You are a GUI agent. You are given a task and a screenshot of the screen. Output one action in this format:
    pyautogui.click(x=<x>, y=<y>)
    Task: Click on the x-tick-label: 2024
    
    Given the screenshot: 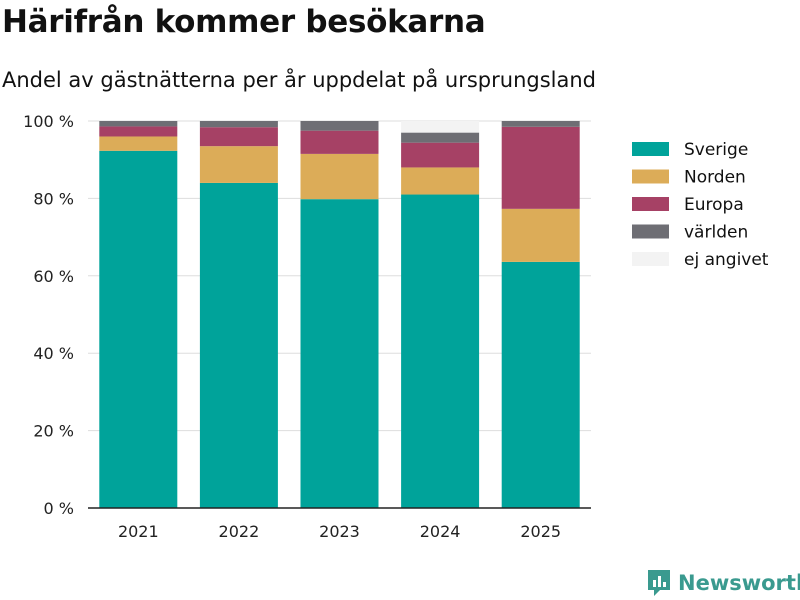 What is the action you would take?
    pyautogui.click(x=440, y=531)
    